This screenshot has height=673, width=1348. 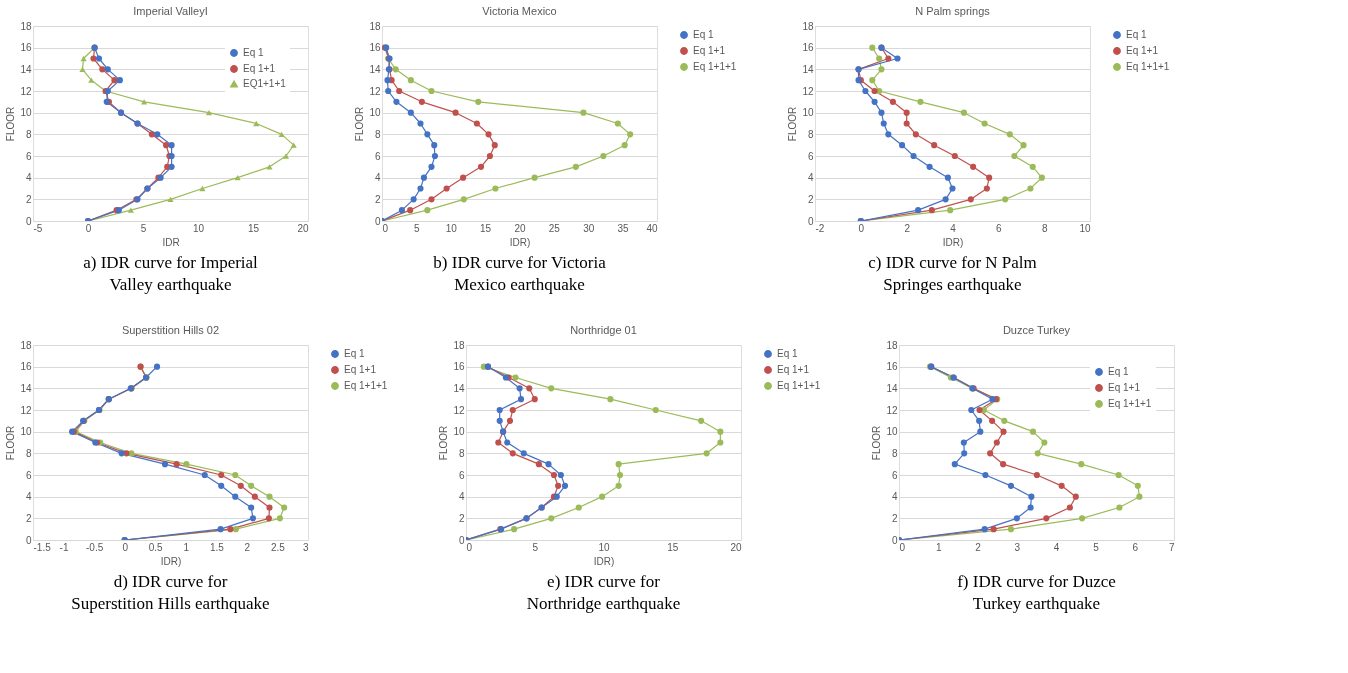 What do you see at coordinates (64, 547) in the screenshot?
I see `x-tick-label: -1` at bounding box center [64, 547].